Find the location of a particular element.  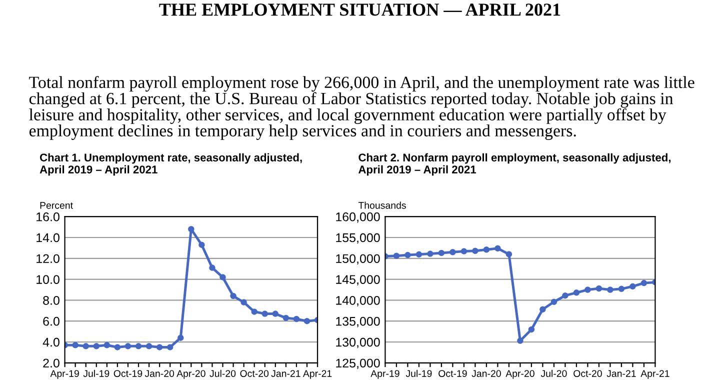

y-tick-label: 145,000 is located at coordinates (358, 280).